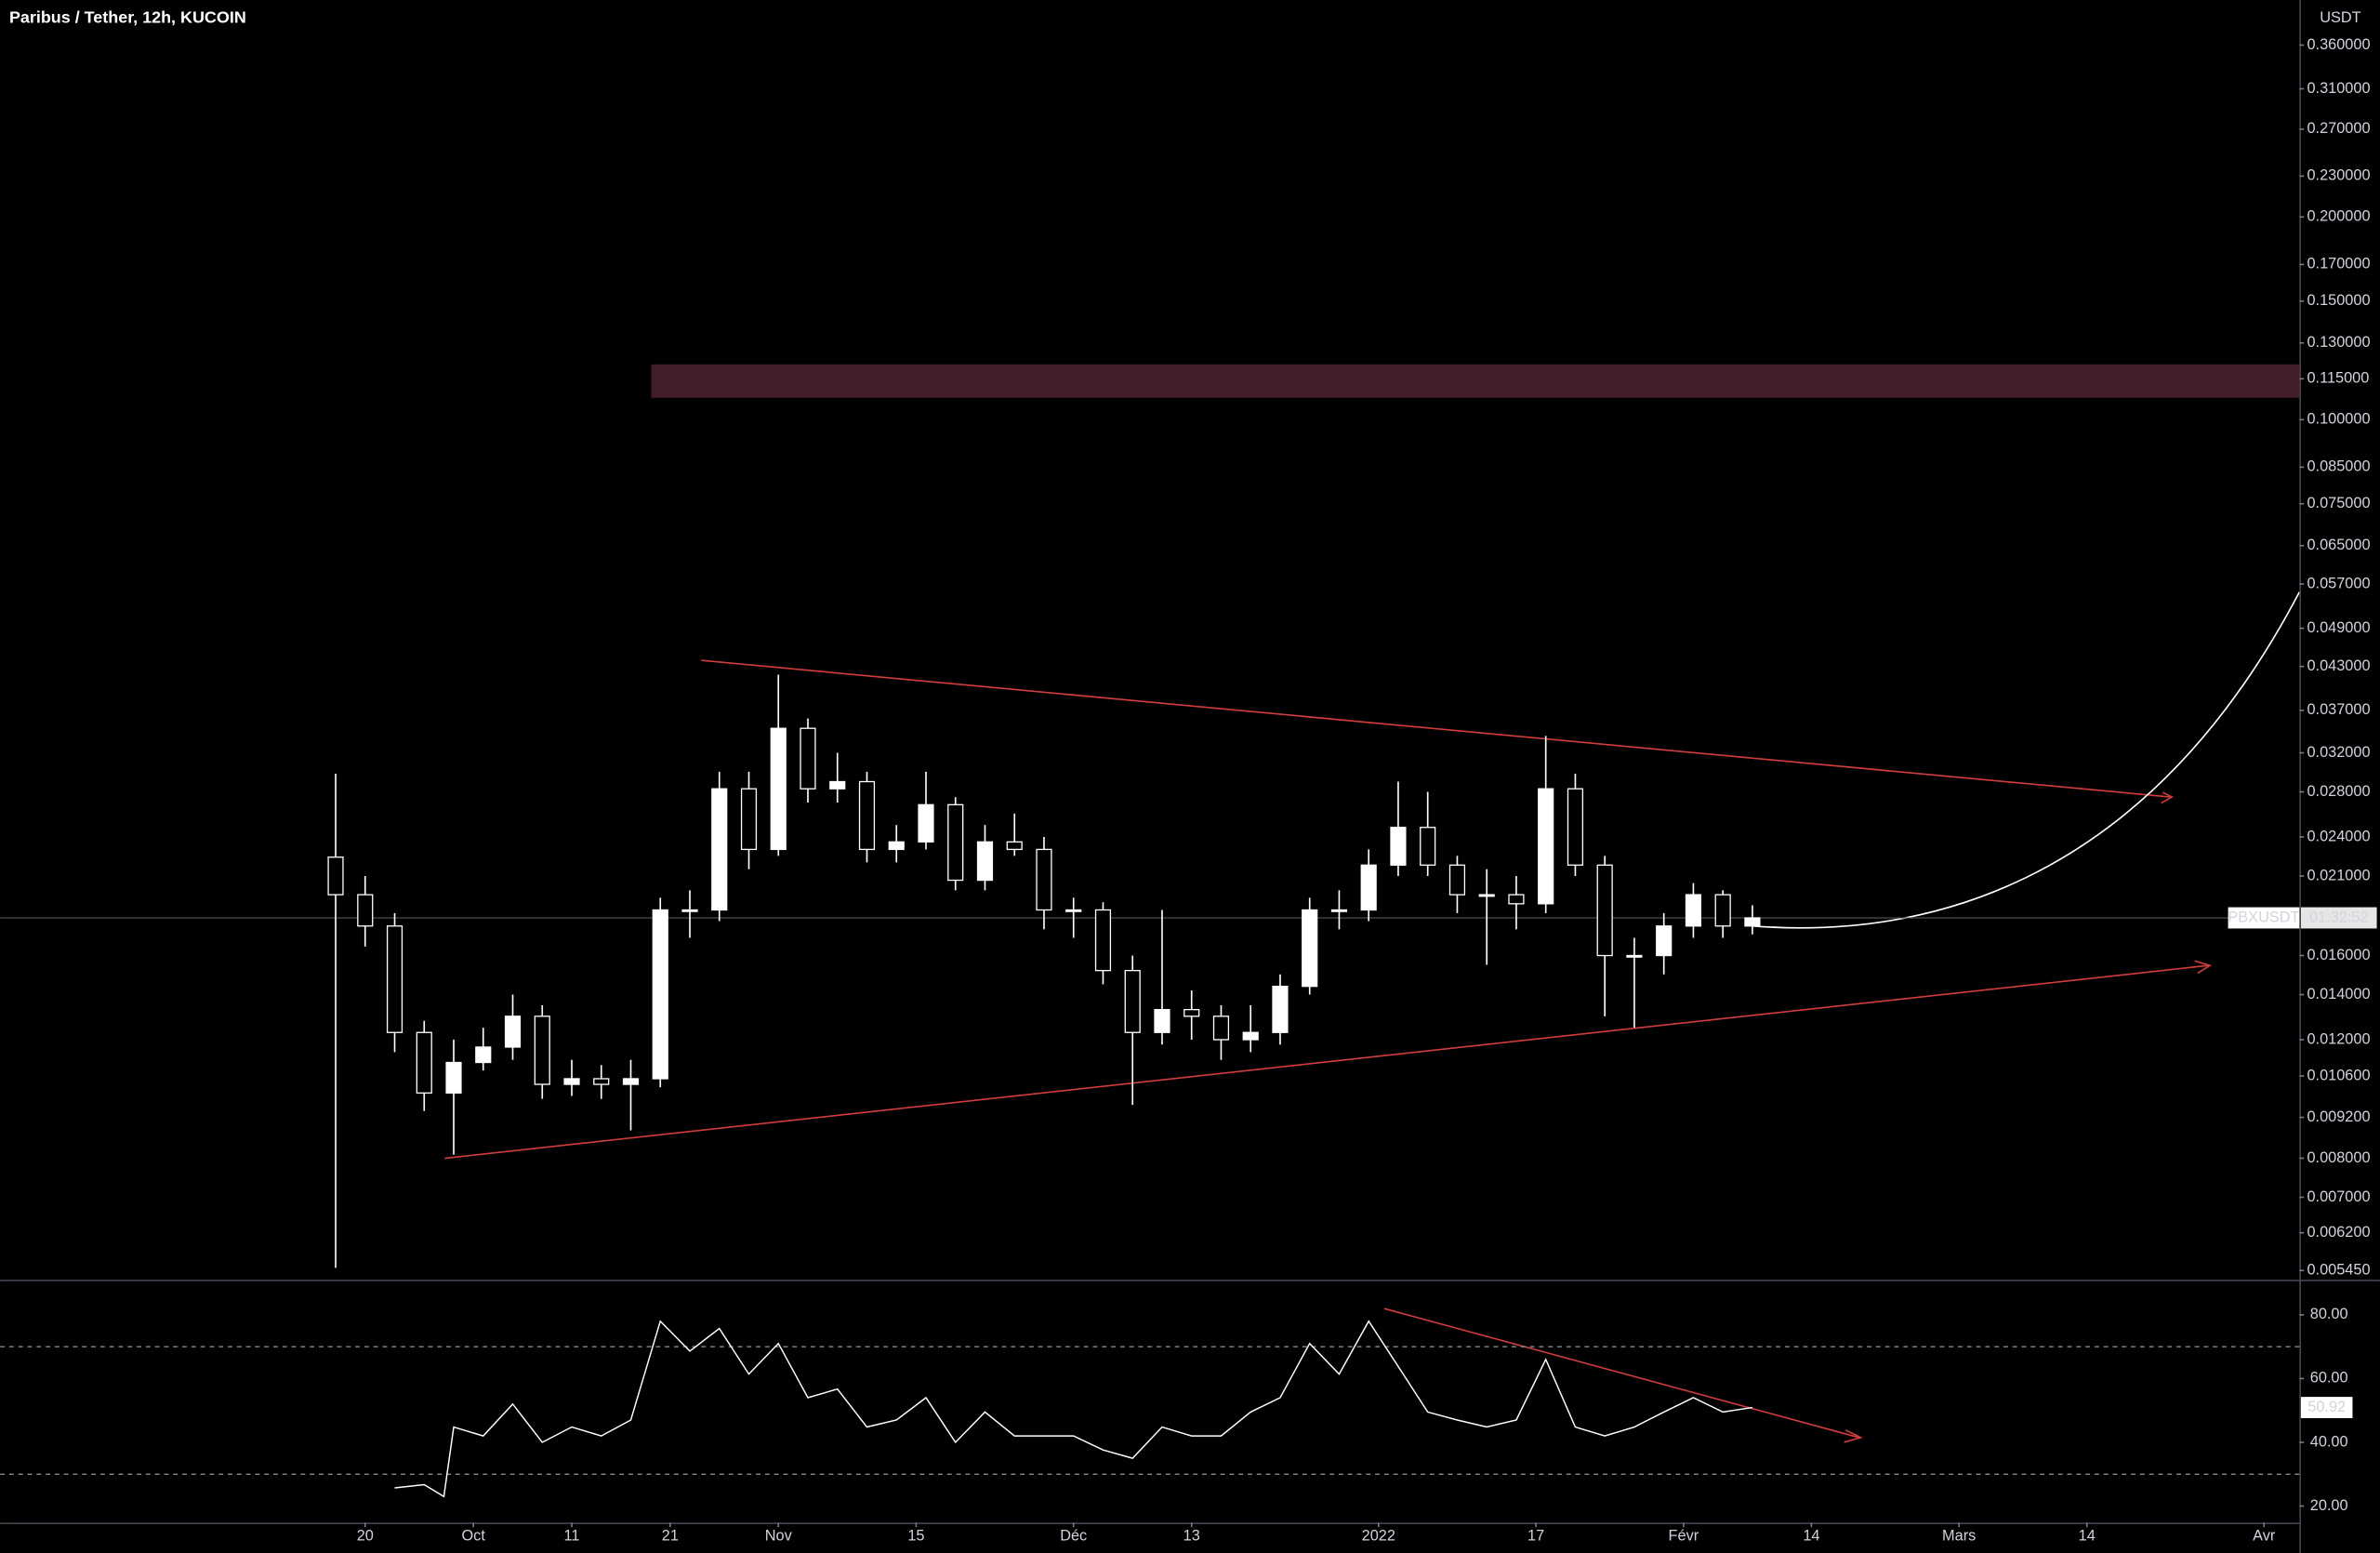  I want to click on symbol-tag: PBXUSDT, so click(2263, 917).